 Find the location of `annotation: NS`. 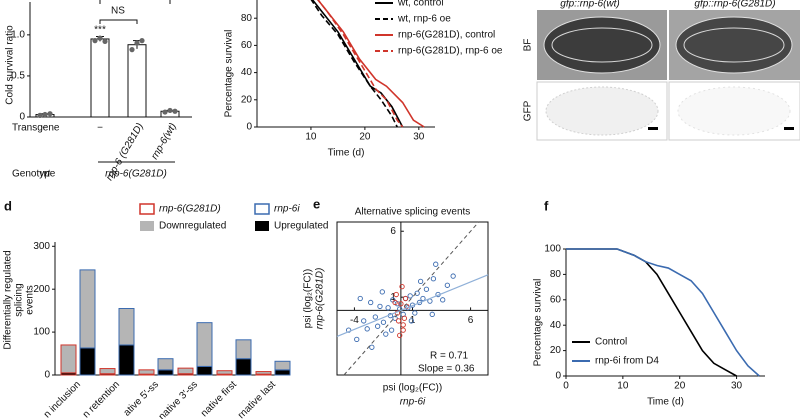

annotation: NS is located at coordinates (118, 11).